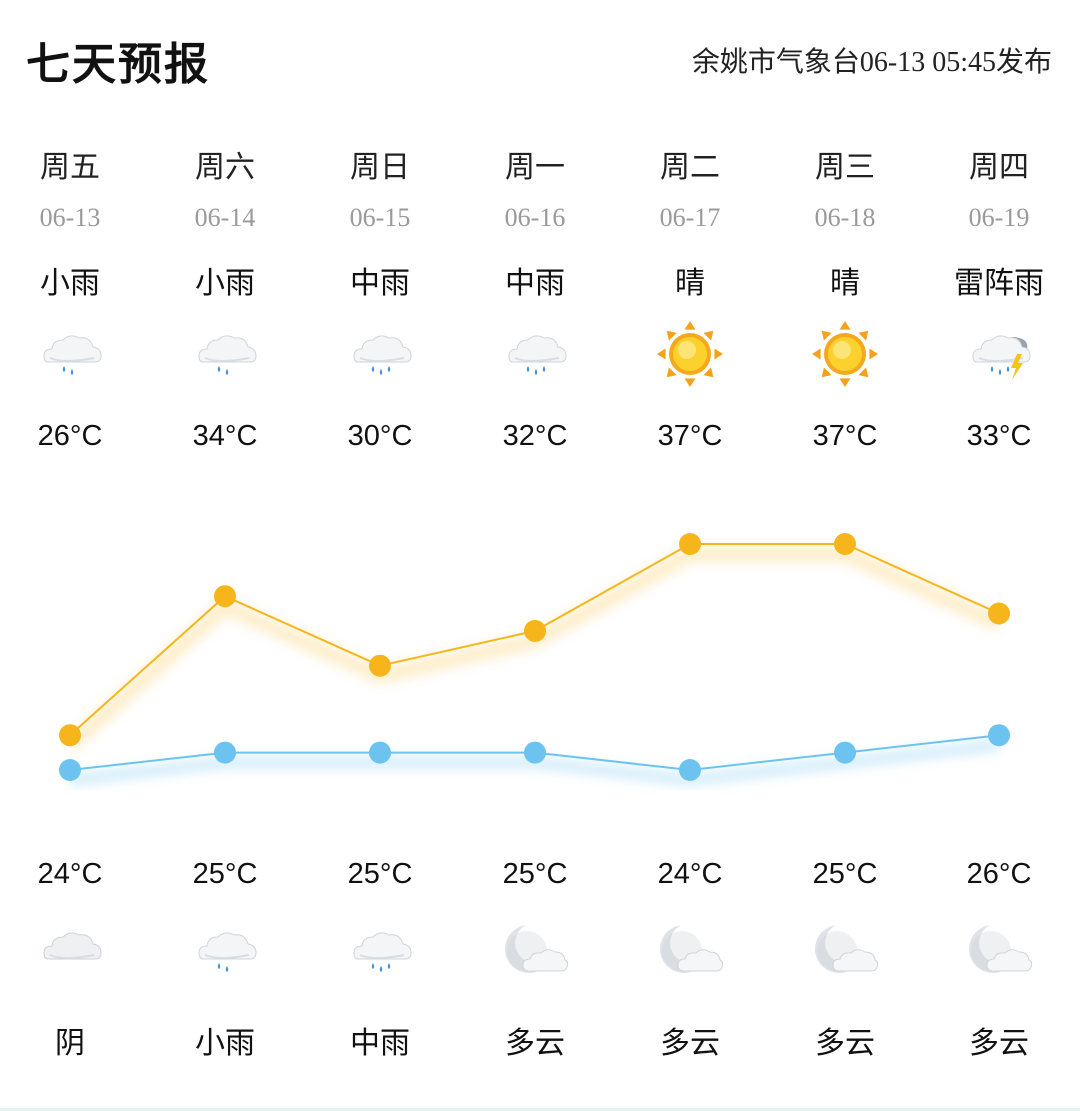 This screenshot has height=1111, width=1080. What do you see at coordinates (535, 167) in the screenshot?
I see `day-weekday: 周一` at bounding box center [535, 167].